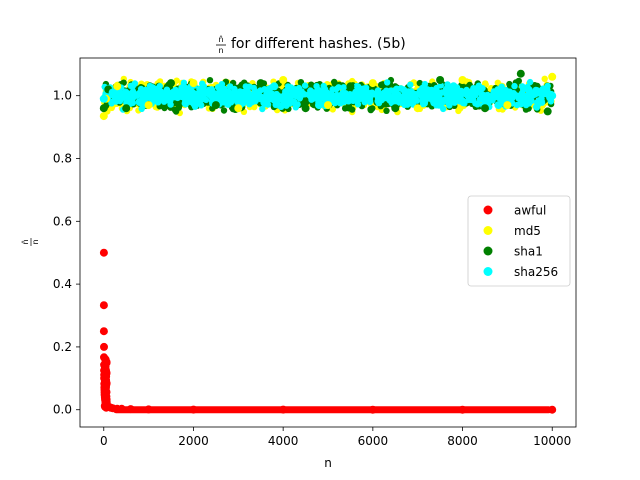  Describe the element at coordinates (318, 44) in the screenshot. I see `title-text: for different hashes. (5b)` at that location.